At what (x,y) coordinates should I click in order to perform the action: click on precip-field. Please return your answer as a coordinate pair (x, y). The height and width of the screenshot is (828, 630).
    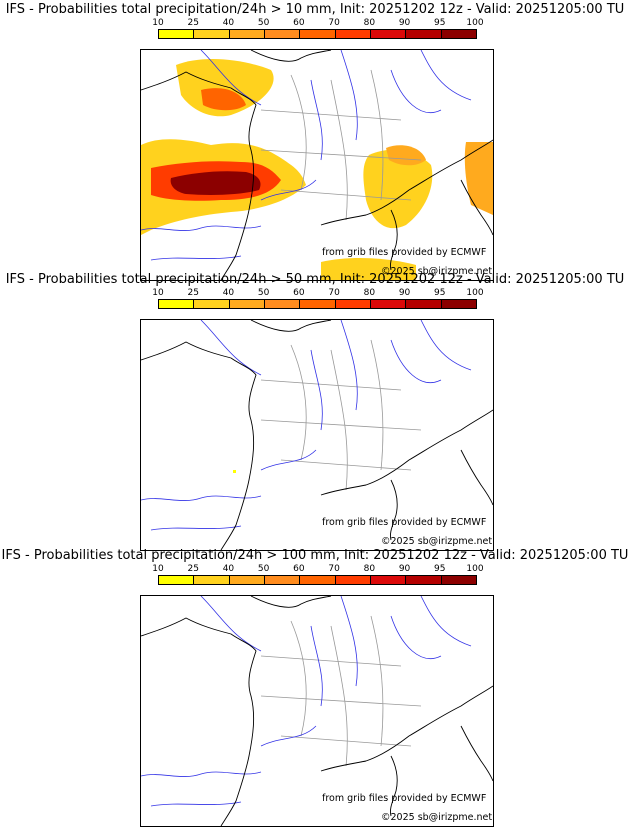
    Looking at the image, I should click on (317, 169).